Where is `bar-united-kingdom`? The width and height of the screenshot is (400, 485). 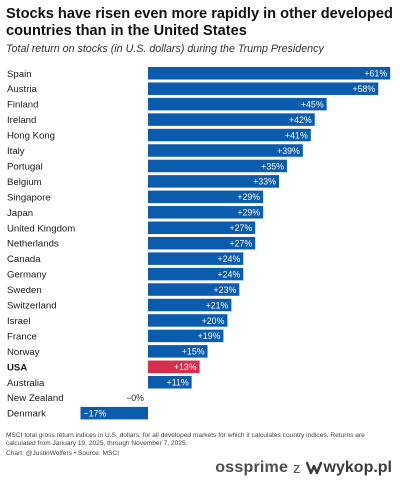
bar-united-kingdom is located at coordinates (202, 227).